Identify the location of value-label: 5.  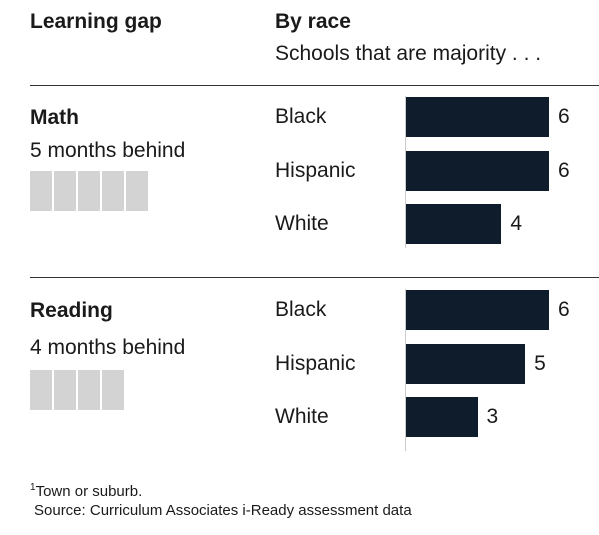
(540, 364).